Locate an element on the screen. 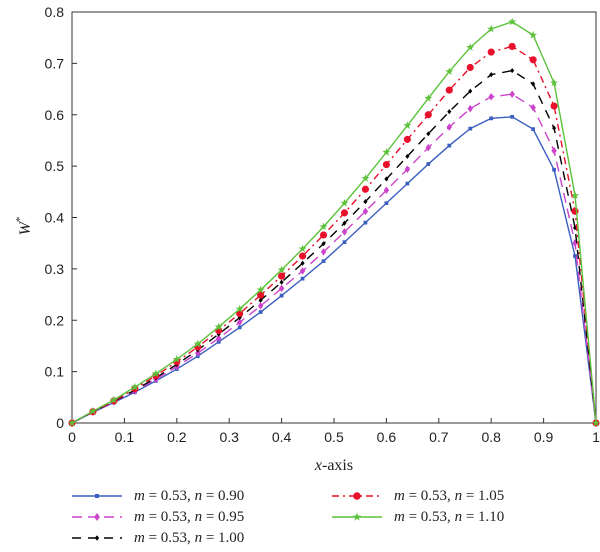  y-tick-label: 0.1 is located at coordinates (55, 372).